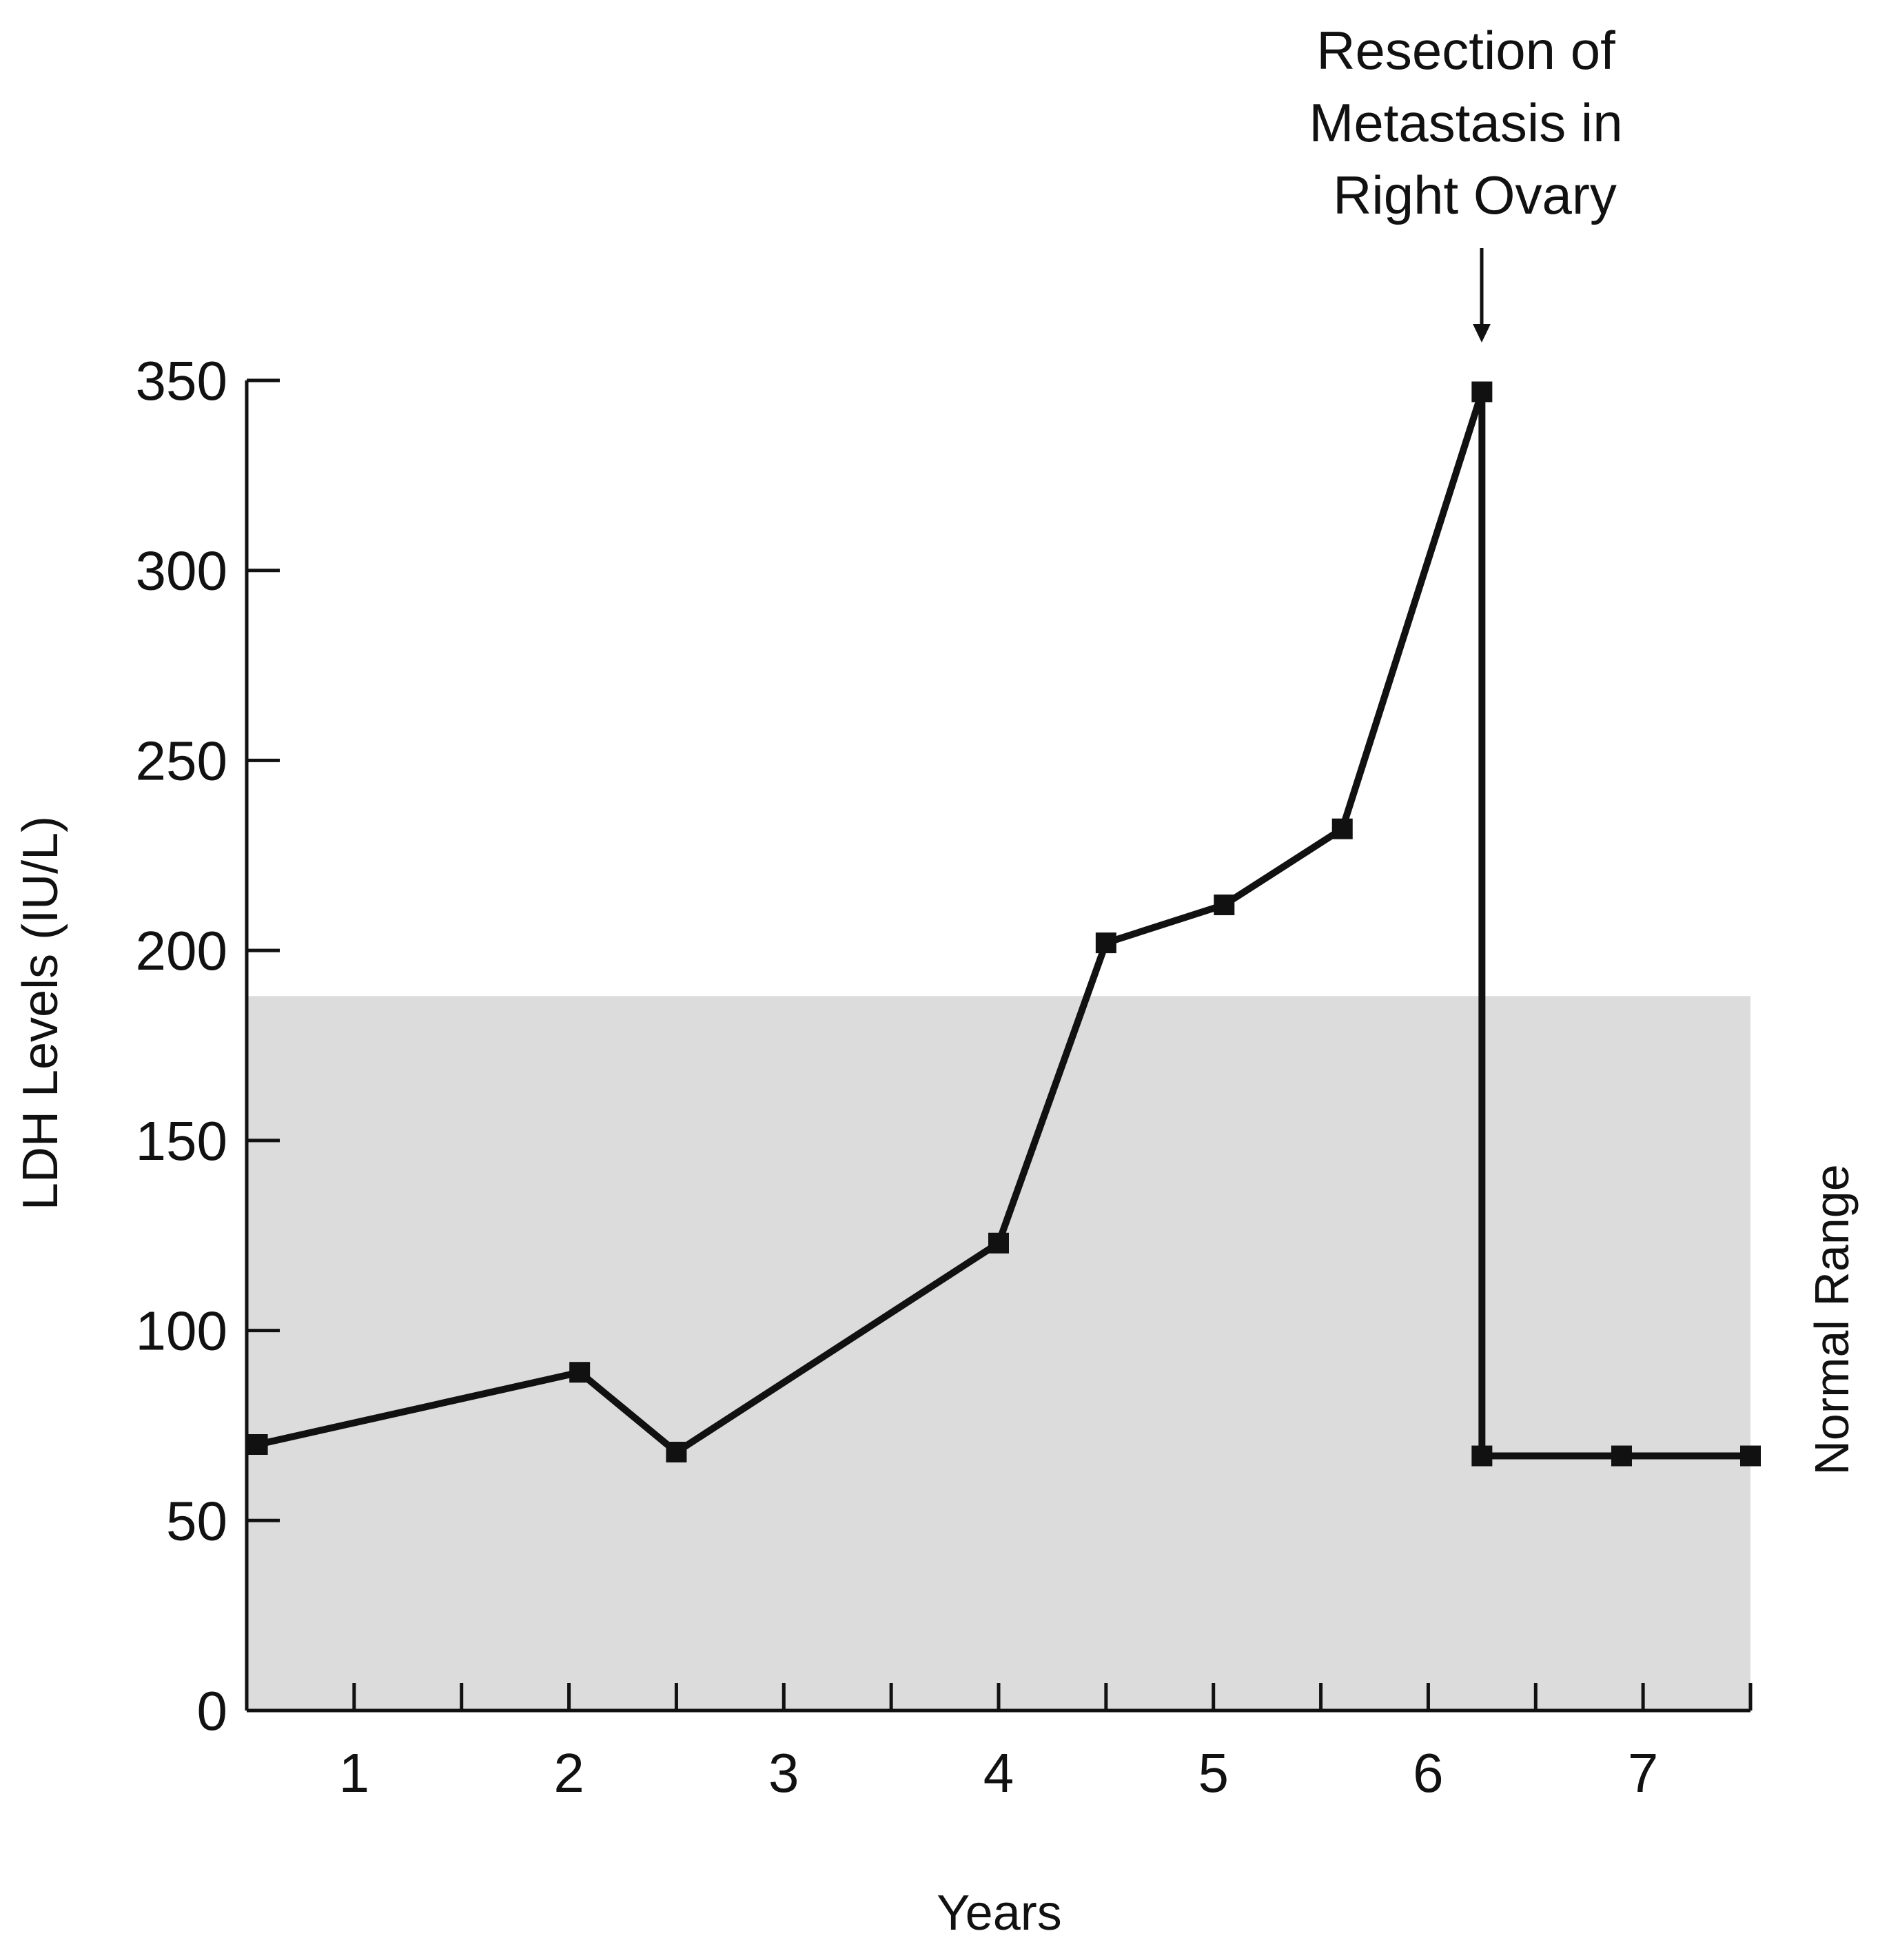  Describe the element at coordinates (181, 380) in the screenshot. I see `y-tick-label: 350` at that location.